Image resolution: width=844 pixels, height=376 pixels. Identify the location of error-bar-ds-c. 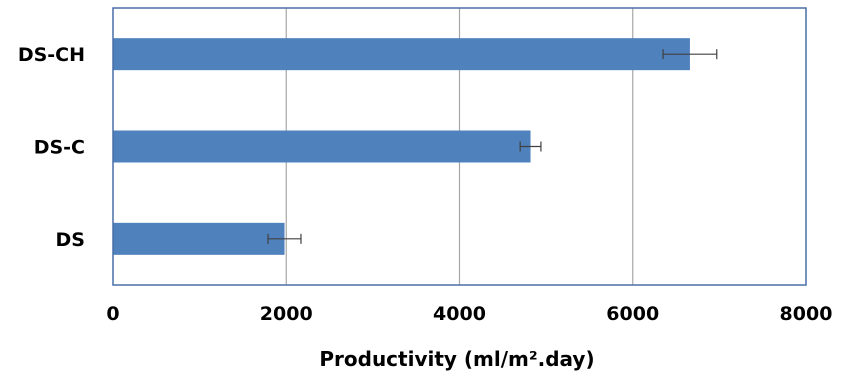
(530, 146).